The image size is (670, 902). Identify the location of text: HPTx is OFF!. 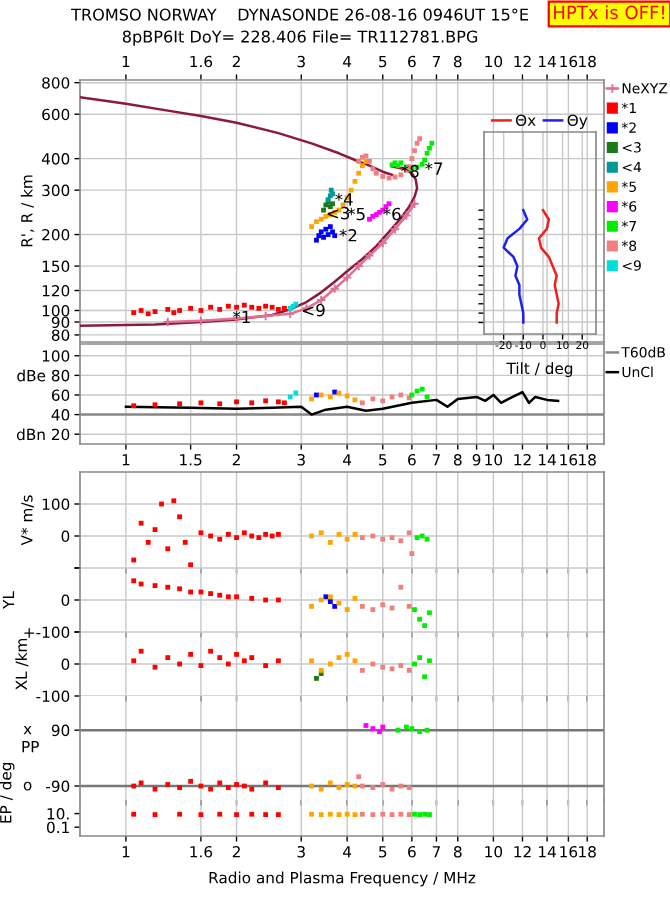
(609, 12).